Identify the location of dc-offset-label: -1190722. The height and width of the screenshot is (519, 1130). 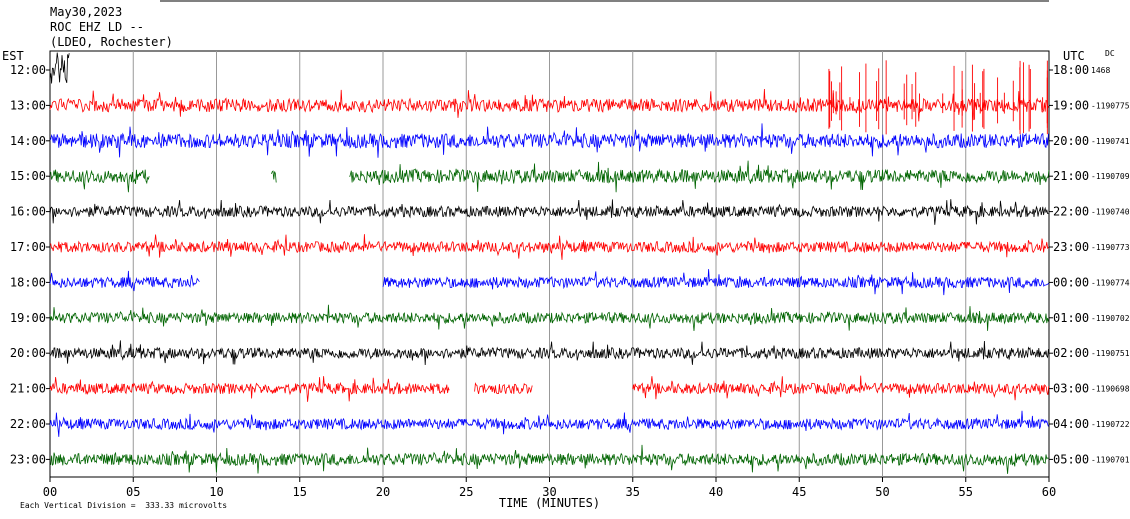
(1110, 424).